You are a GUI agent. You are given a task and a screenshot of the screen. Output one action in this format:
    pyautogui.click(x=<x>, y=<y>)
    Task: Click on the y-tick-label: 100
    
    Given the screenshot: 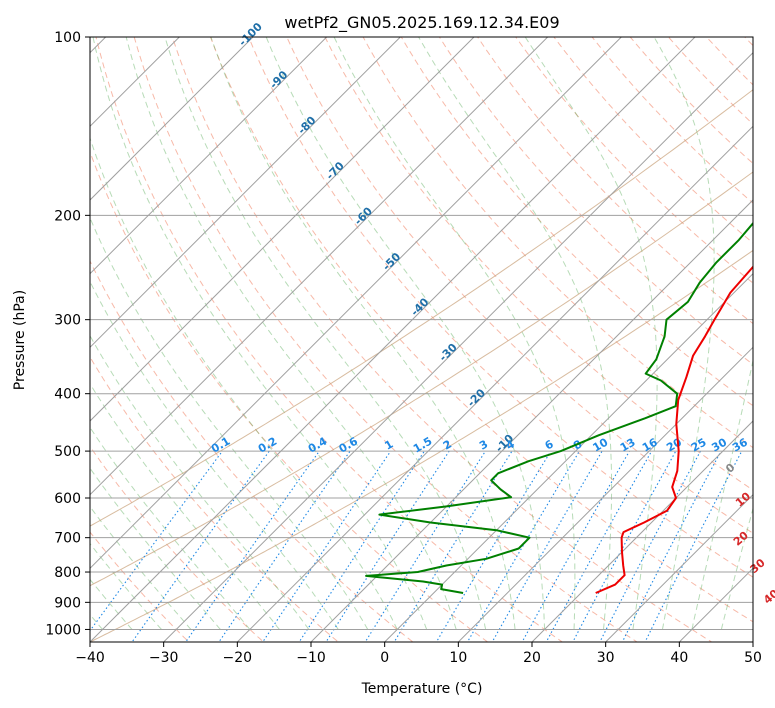 What is the action you would take?
    pyautogui.click(x=67, y=38)
    